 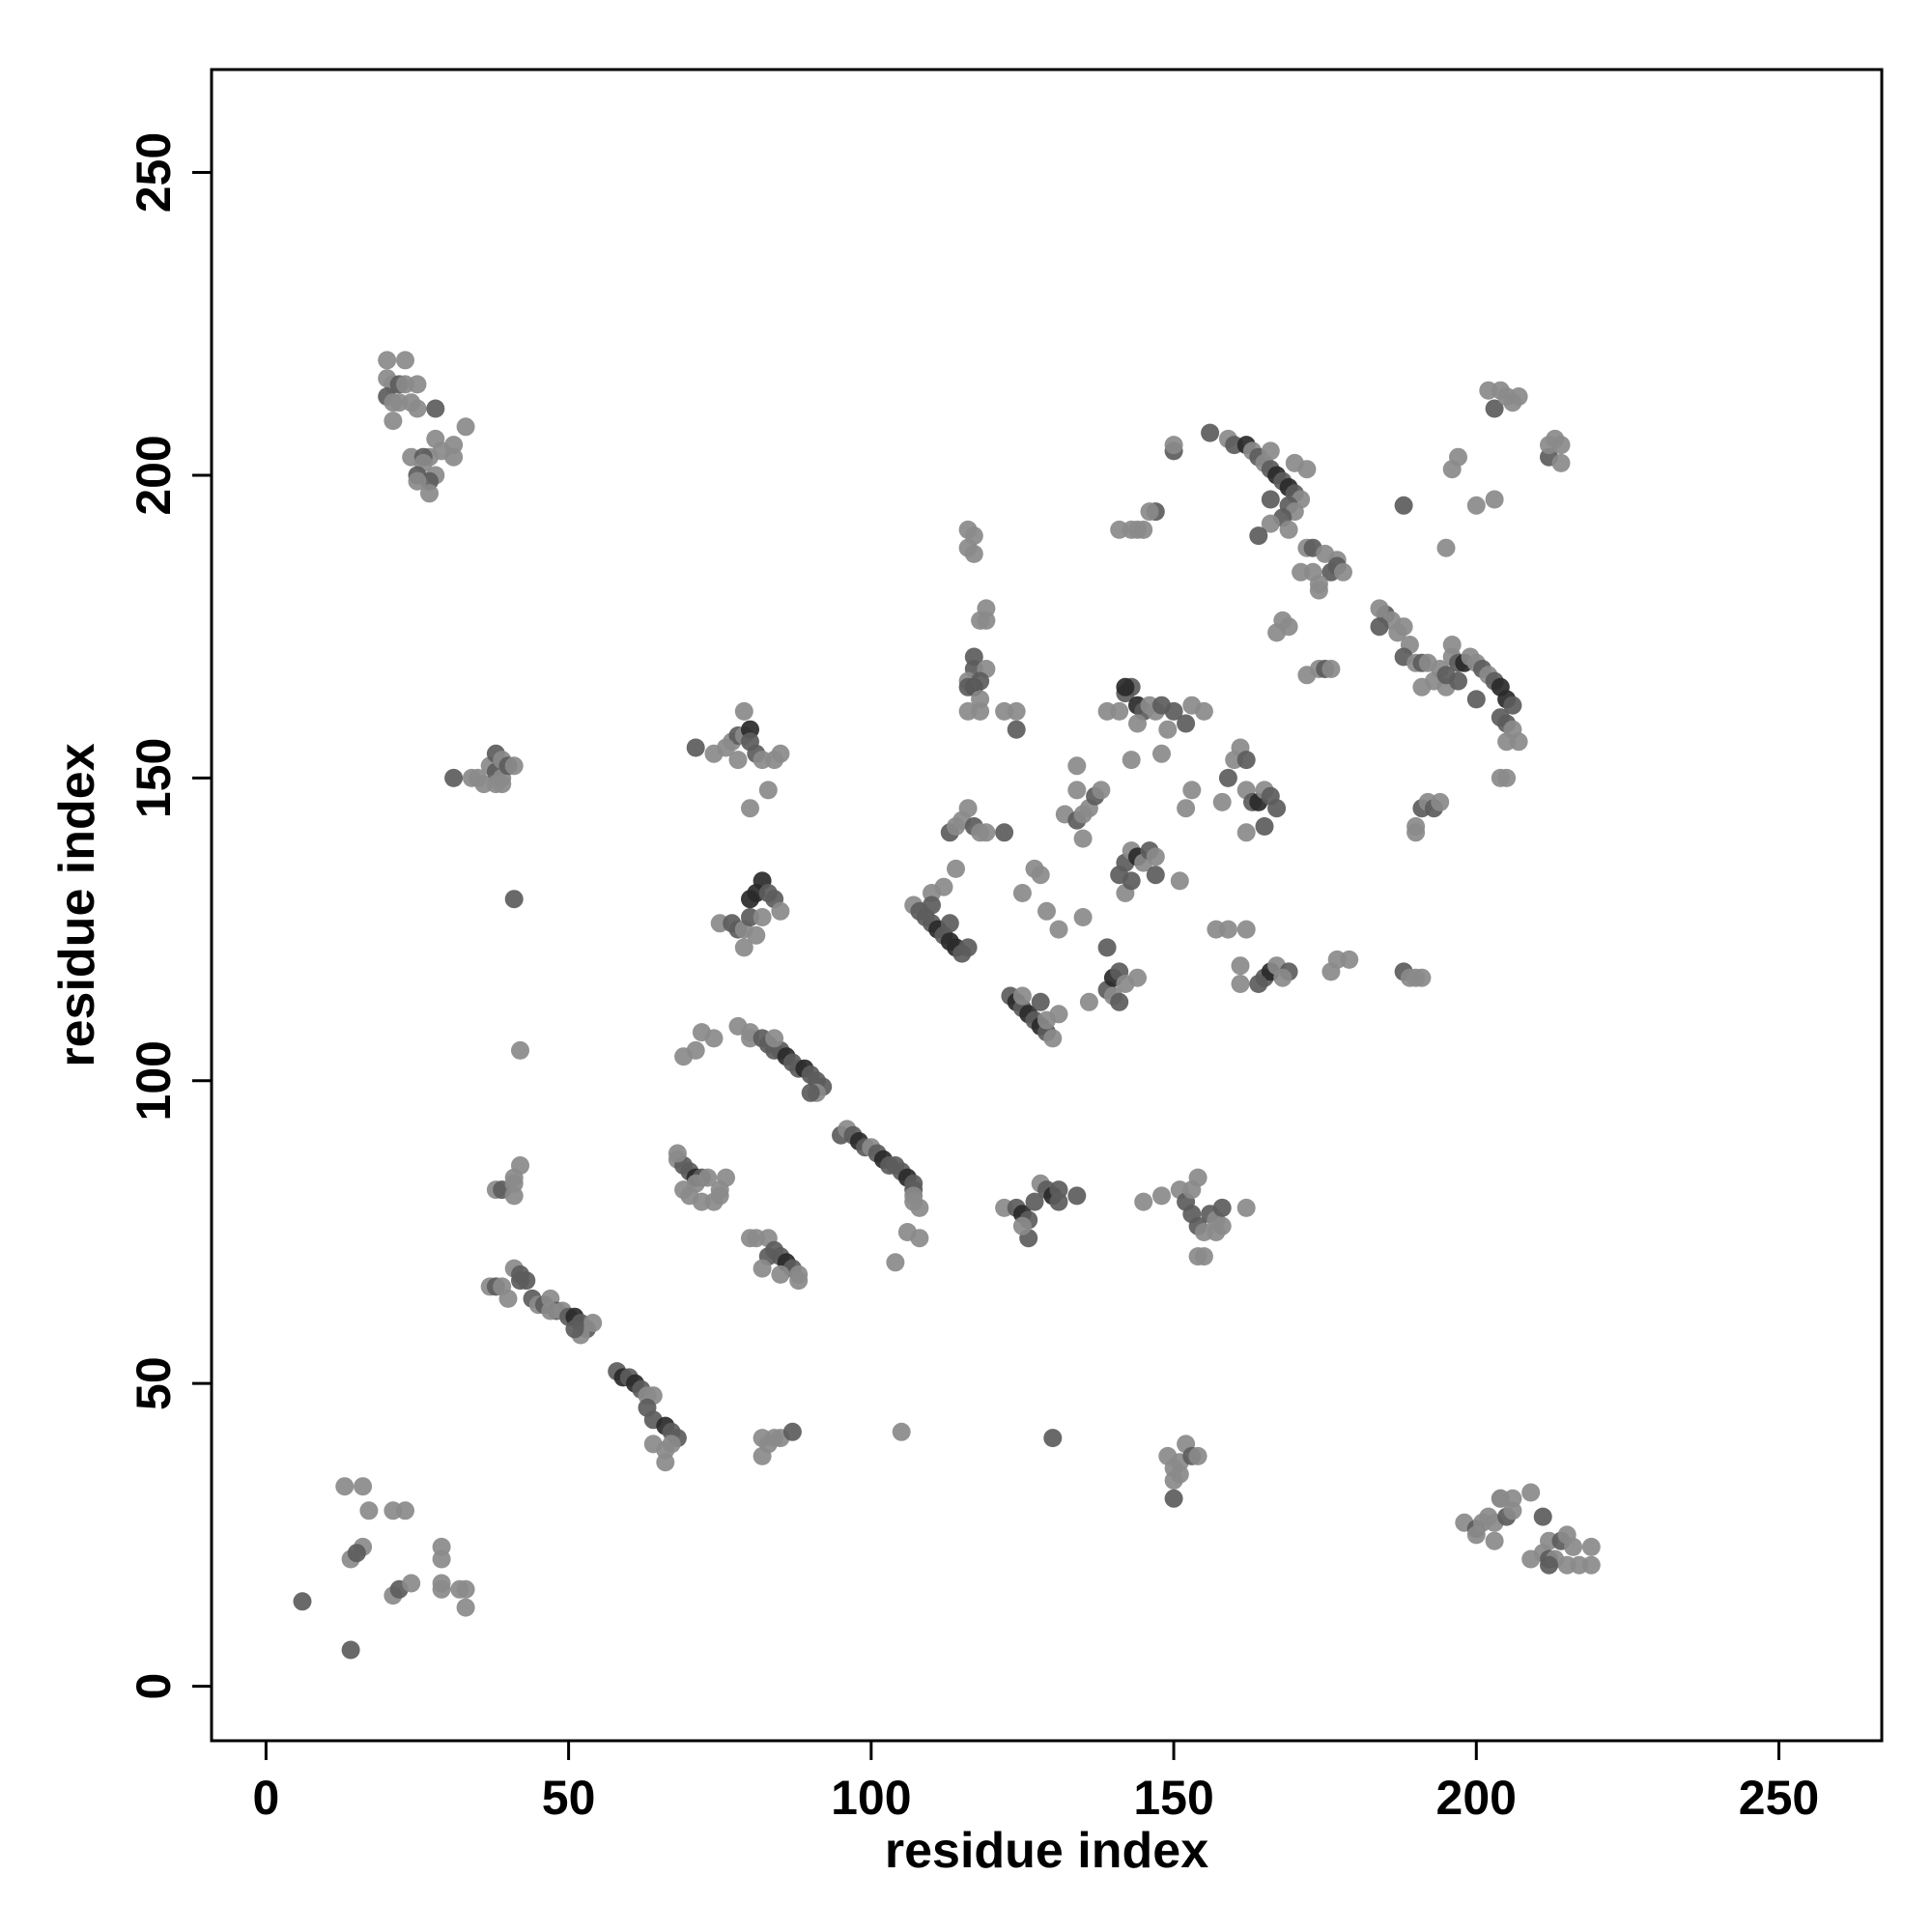 I want to click on x-axis-label: residue index, so click(x=1046, y=1851).